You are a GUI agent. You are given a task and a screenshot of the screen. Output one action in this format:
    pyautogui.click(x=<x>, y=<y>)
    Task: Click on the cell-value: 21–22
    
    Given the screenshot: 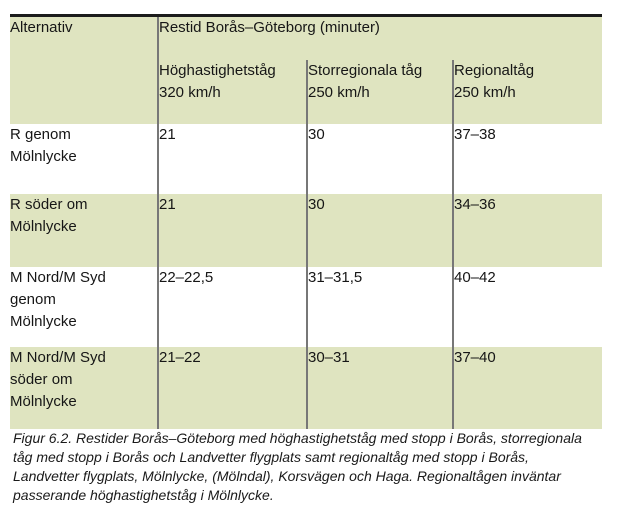 What is the action you would take?
    pyautogui.click(x=232, y=387)
    